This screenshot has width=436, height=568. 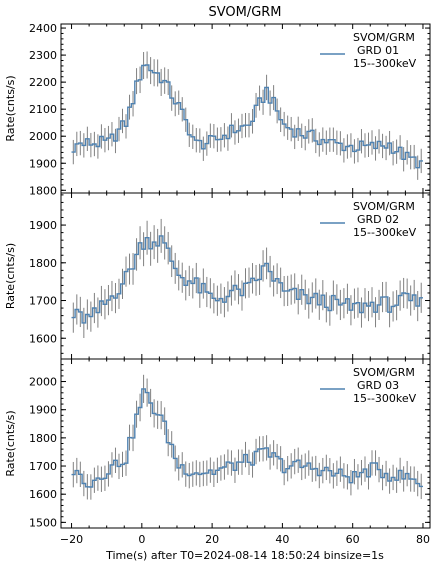 What do you see at coordinates (378, 50) in the screenshot?
I see `legend-line-2: GRD 01` at bounding box center [378, 50].